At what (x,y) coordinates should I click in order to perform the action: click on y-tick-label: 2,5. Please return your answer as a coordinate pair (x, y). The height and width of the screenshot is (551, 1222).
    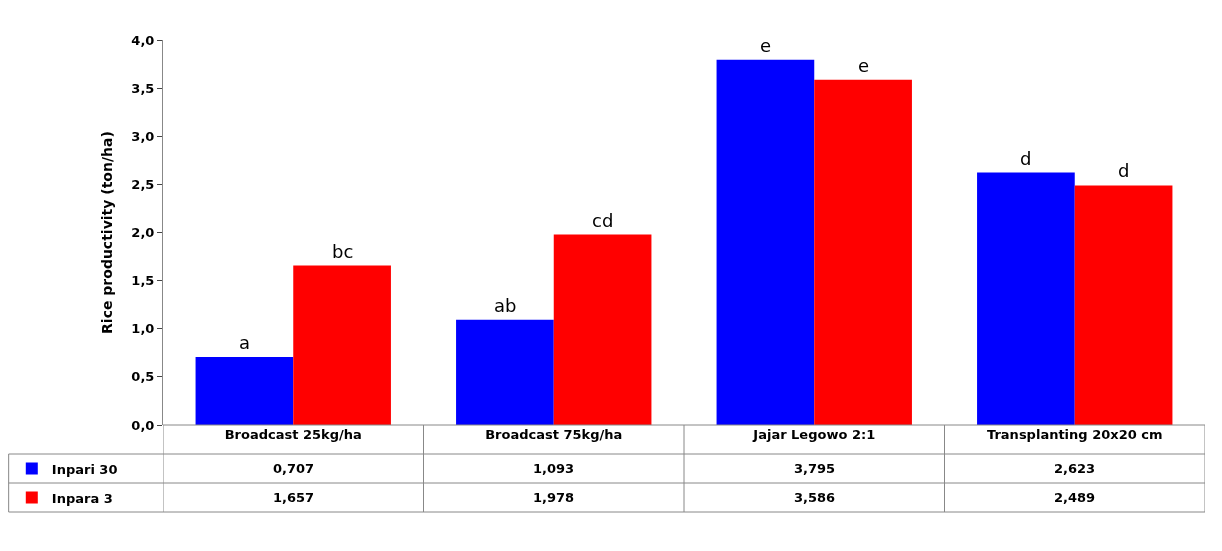
    Looking at the image, I should click on (143, 184).